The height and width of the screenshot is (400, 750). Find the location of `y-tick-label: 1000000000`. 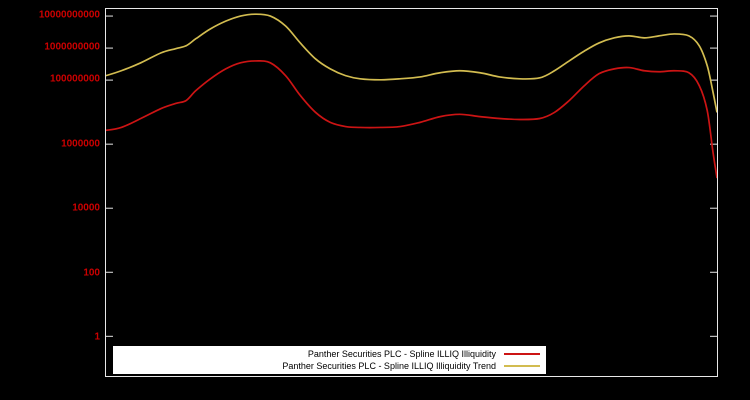

y-tick-label: 1000000000 is located at coordinates (72, 47).